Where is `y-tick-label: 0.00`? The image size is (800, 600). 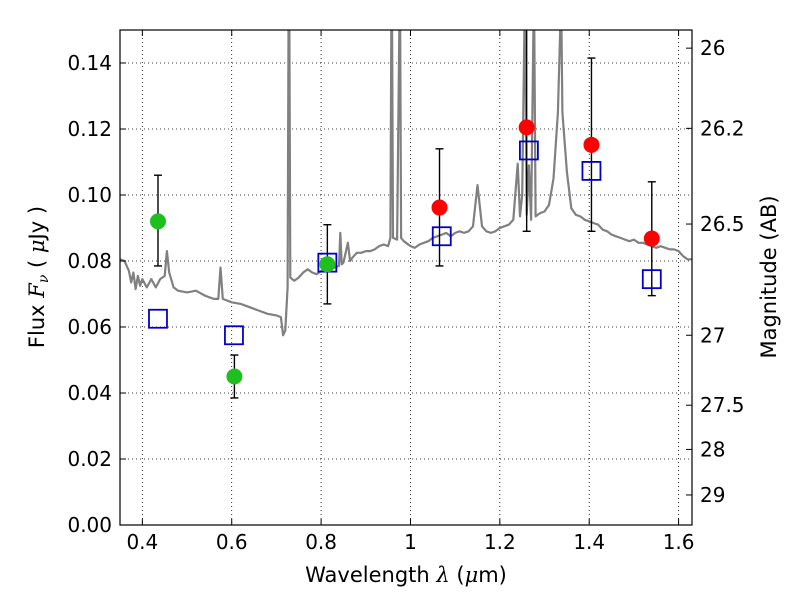 y-tick-label: 0.00 is located at coordinates (89, 525).